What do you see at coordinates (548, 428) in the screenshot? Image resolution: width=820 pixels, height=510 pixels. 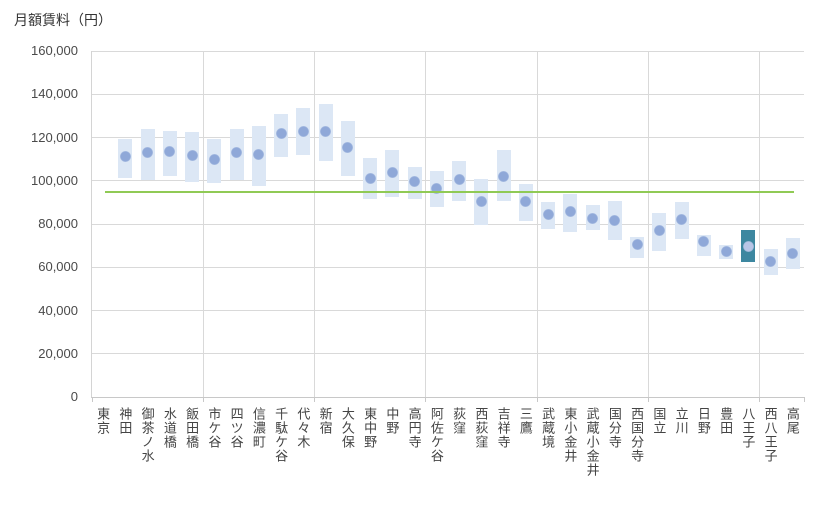 I see `x-axis-label: 武蔵境` at bounding box center [548, 428].